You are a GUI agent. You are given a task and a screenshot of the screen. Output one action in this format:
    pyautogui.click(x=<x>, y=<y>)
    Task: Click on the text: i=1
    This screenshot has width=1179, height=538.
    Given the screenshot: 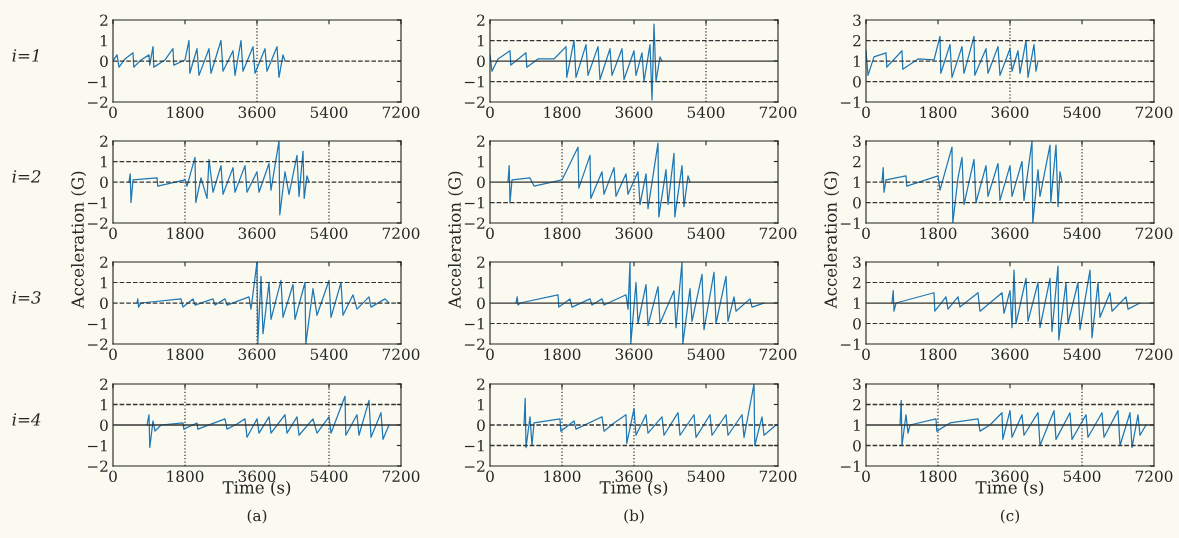 What is the action you would take?
    pyautogui.click(x=25, y=55)
    